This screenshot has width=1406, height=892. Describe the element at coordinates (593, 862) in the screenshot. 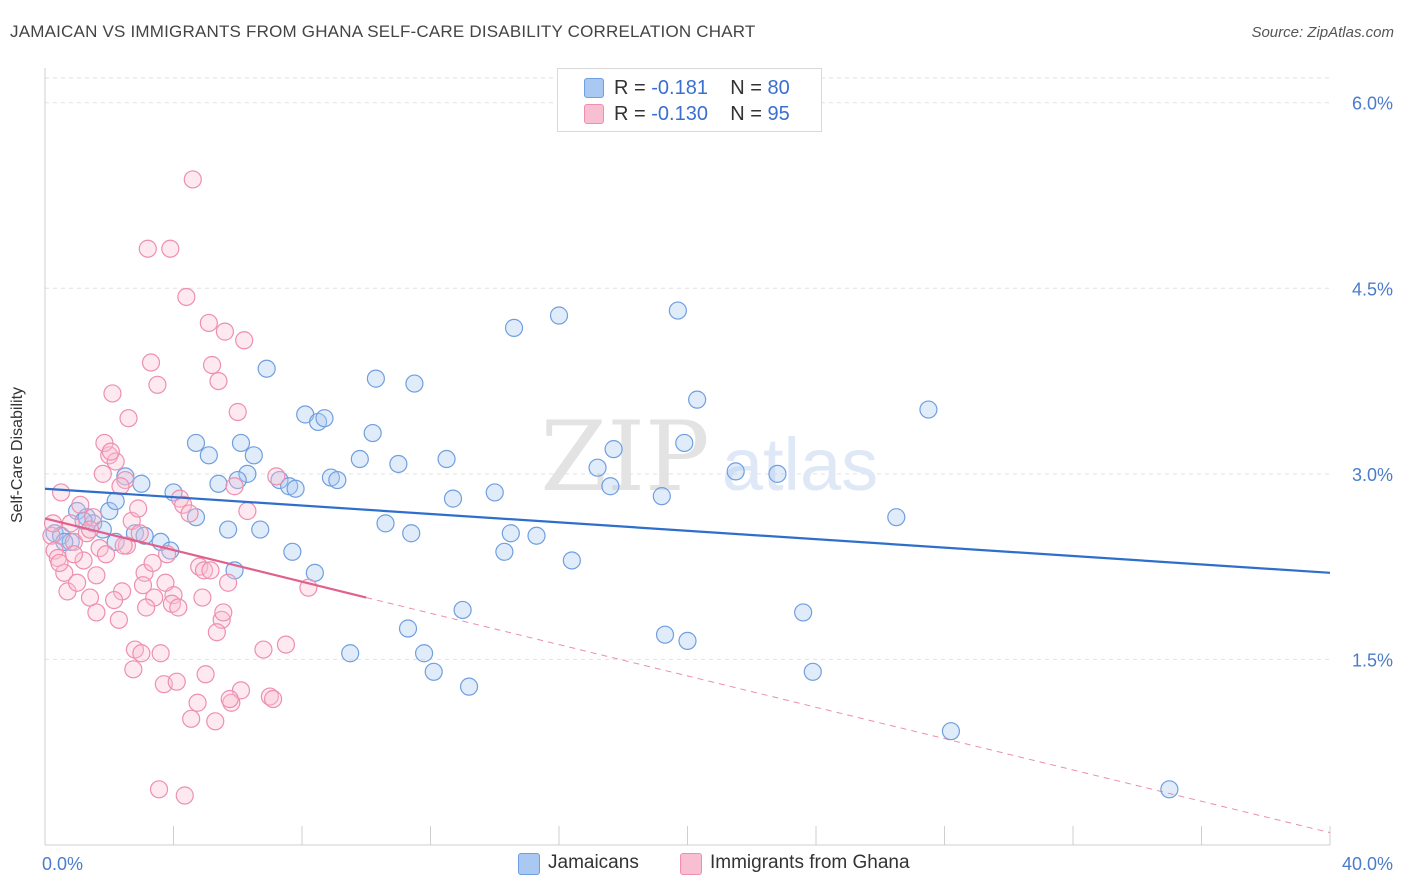

I see `bottom-legend-label-jamaicans: Jamaicans` at that location.